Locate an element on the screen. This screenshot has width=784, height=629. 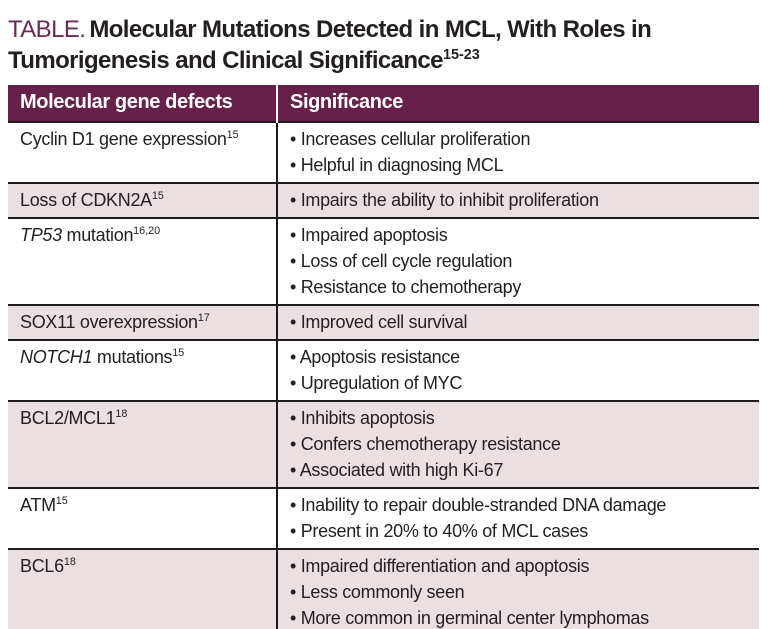
gene-name: BCL6 is located at coordinates (42, 566).